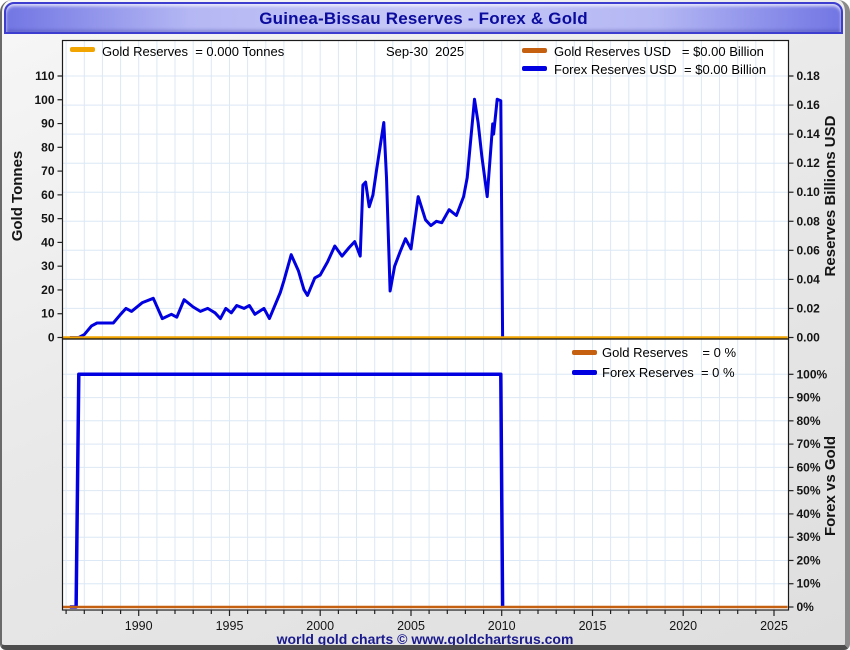 The height and width of the screenshot is (650, 850). Describe the element at coordinates (809, 537) in the screenshot. I see `forex-pct-tick-label: 30%` at that location.